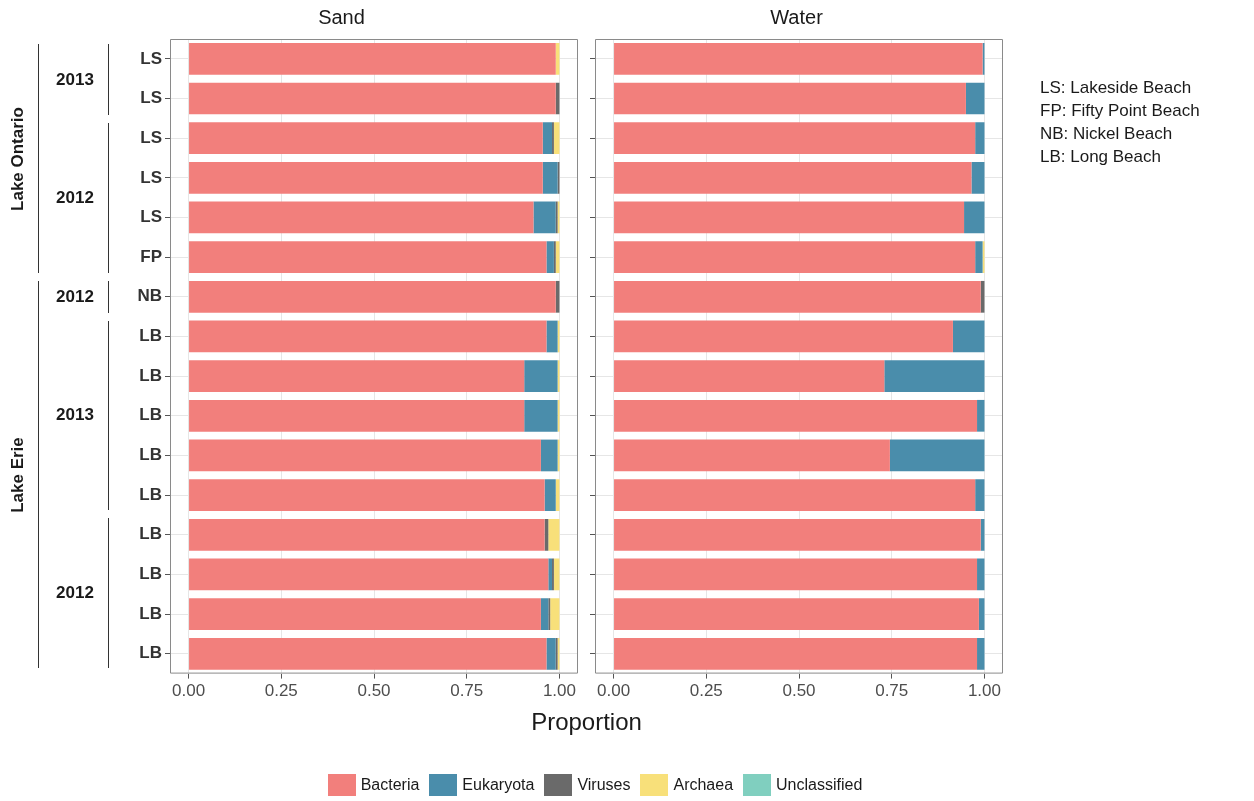 This screenshot has width=1254, height=801. What do you see at coordinates (797, 16) in the screenshot?
I see `chart-title: Water` at bounding box center [797, 16].